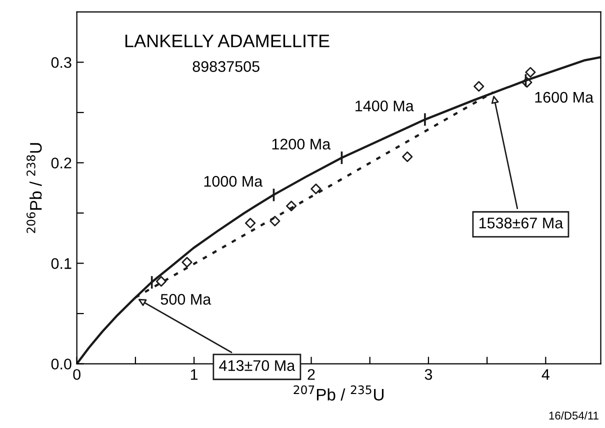 This screenshot has height=428, width=605. Describe the element at coordinates (61, 364) in the screenshot. I see `y-tick-label: 0.0` at that location.